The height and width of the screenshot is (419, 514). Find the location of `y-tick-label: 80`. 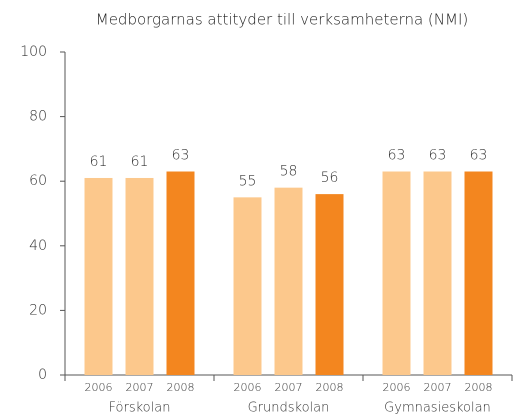

y-tick-label: 80 is located at coordinates (38, 117).